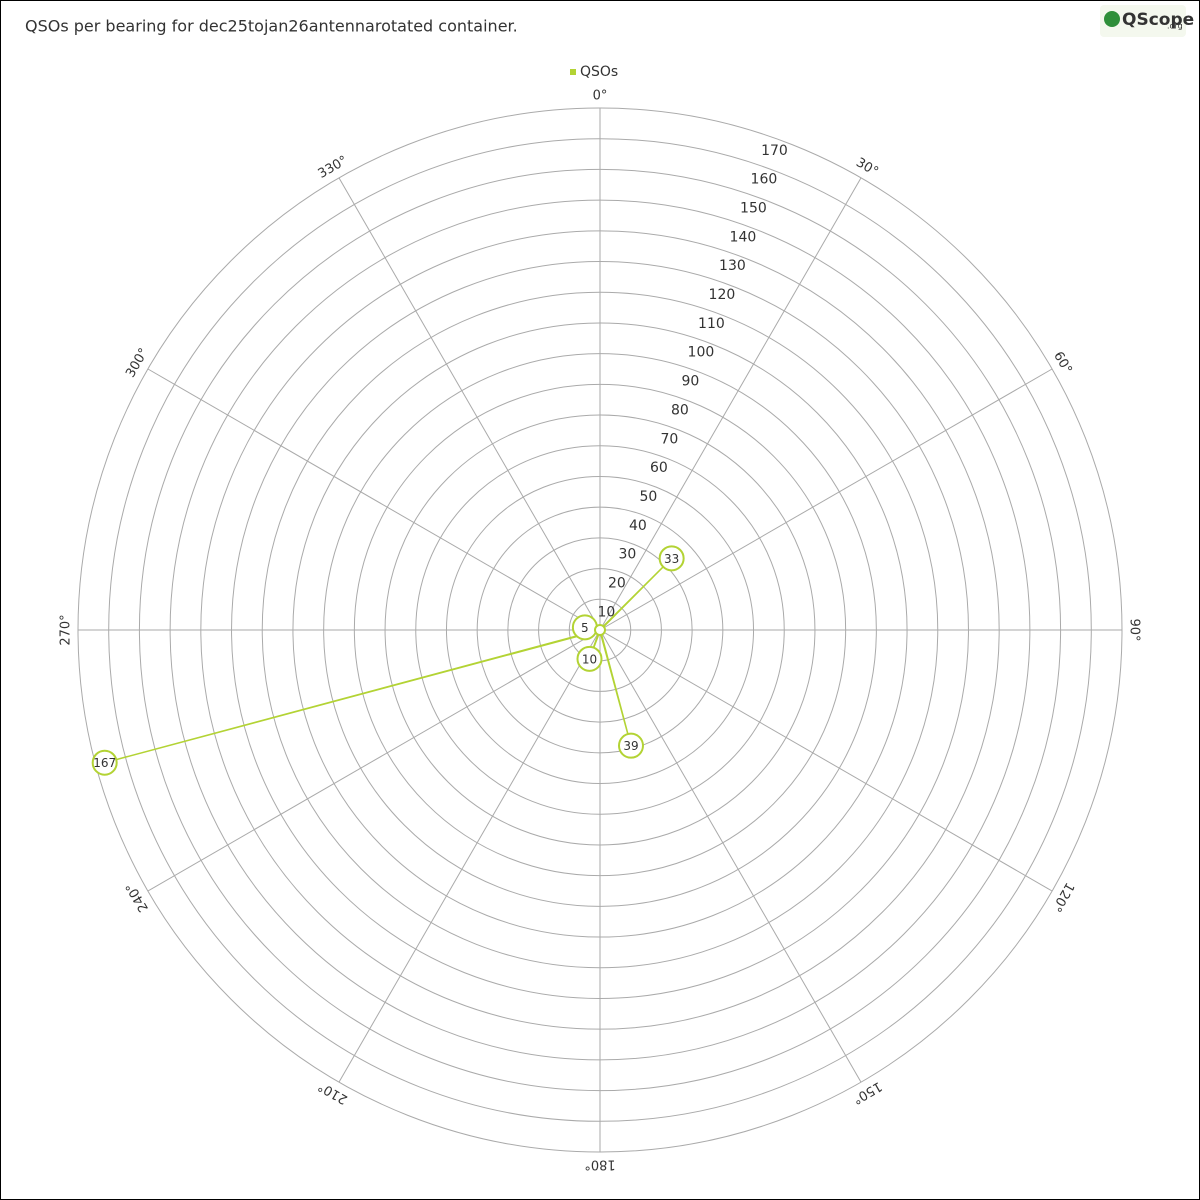  I want to click on r-tick-label: 120, so click(722, 295).